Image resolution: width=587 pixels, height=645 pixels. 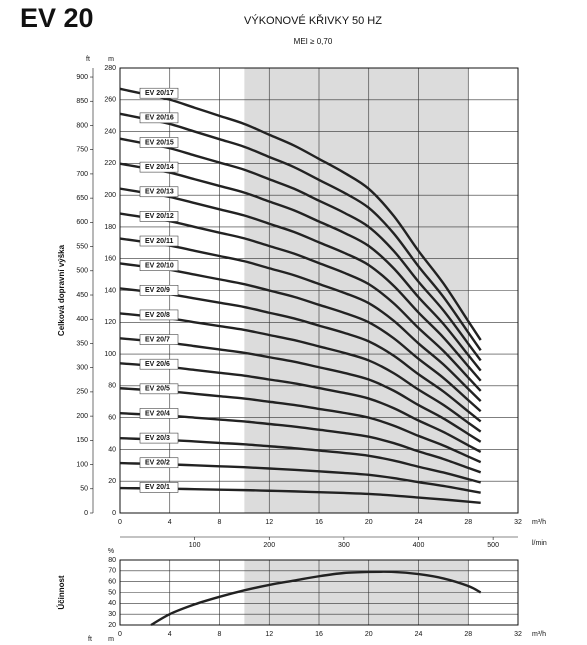 What do you see at coordinates (110, 290) in the screenshot?
I see `y-tick-label: 140` at bounding box center [110, 290].